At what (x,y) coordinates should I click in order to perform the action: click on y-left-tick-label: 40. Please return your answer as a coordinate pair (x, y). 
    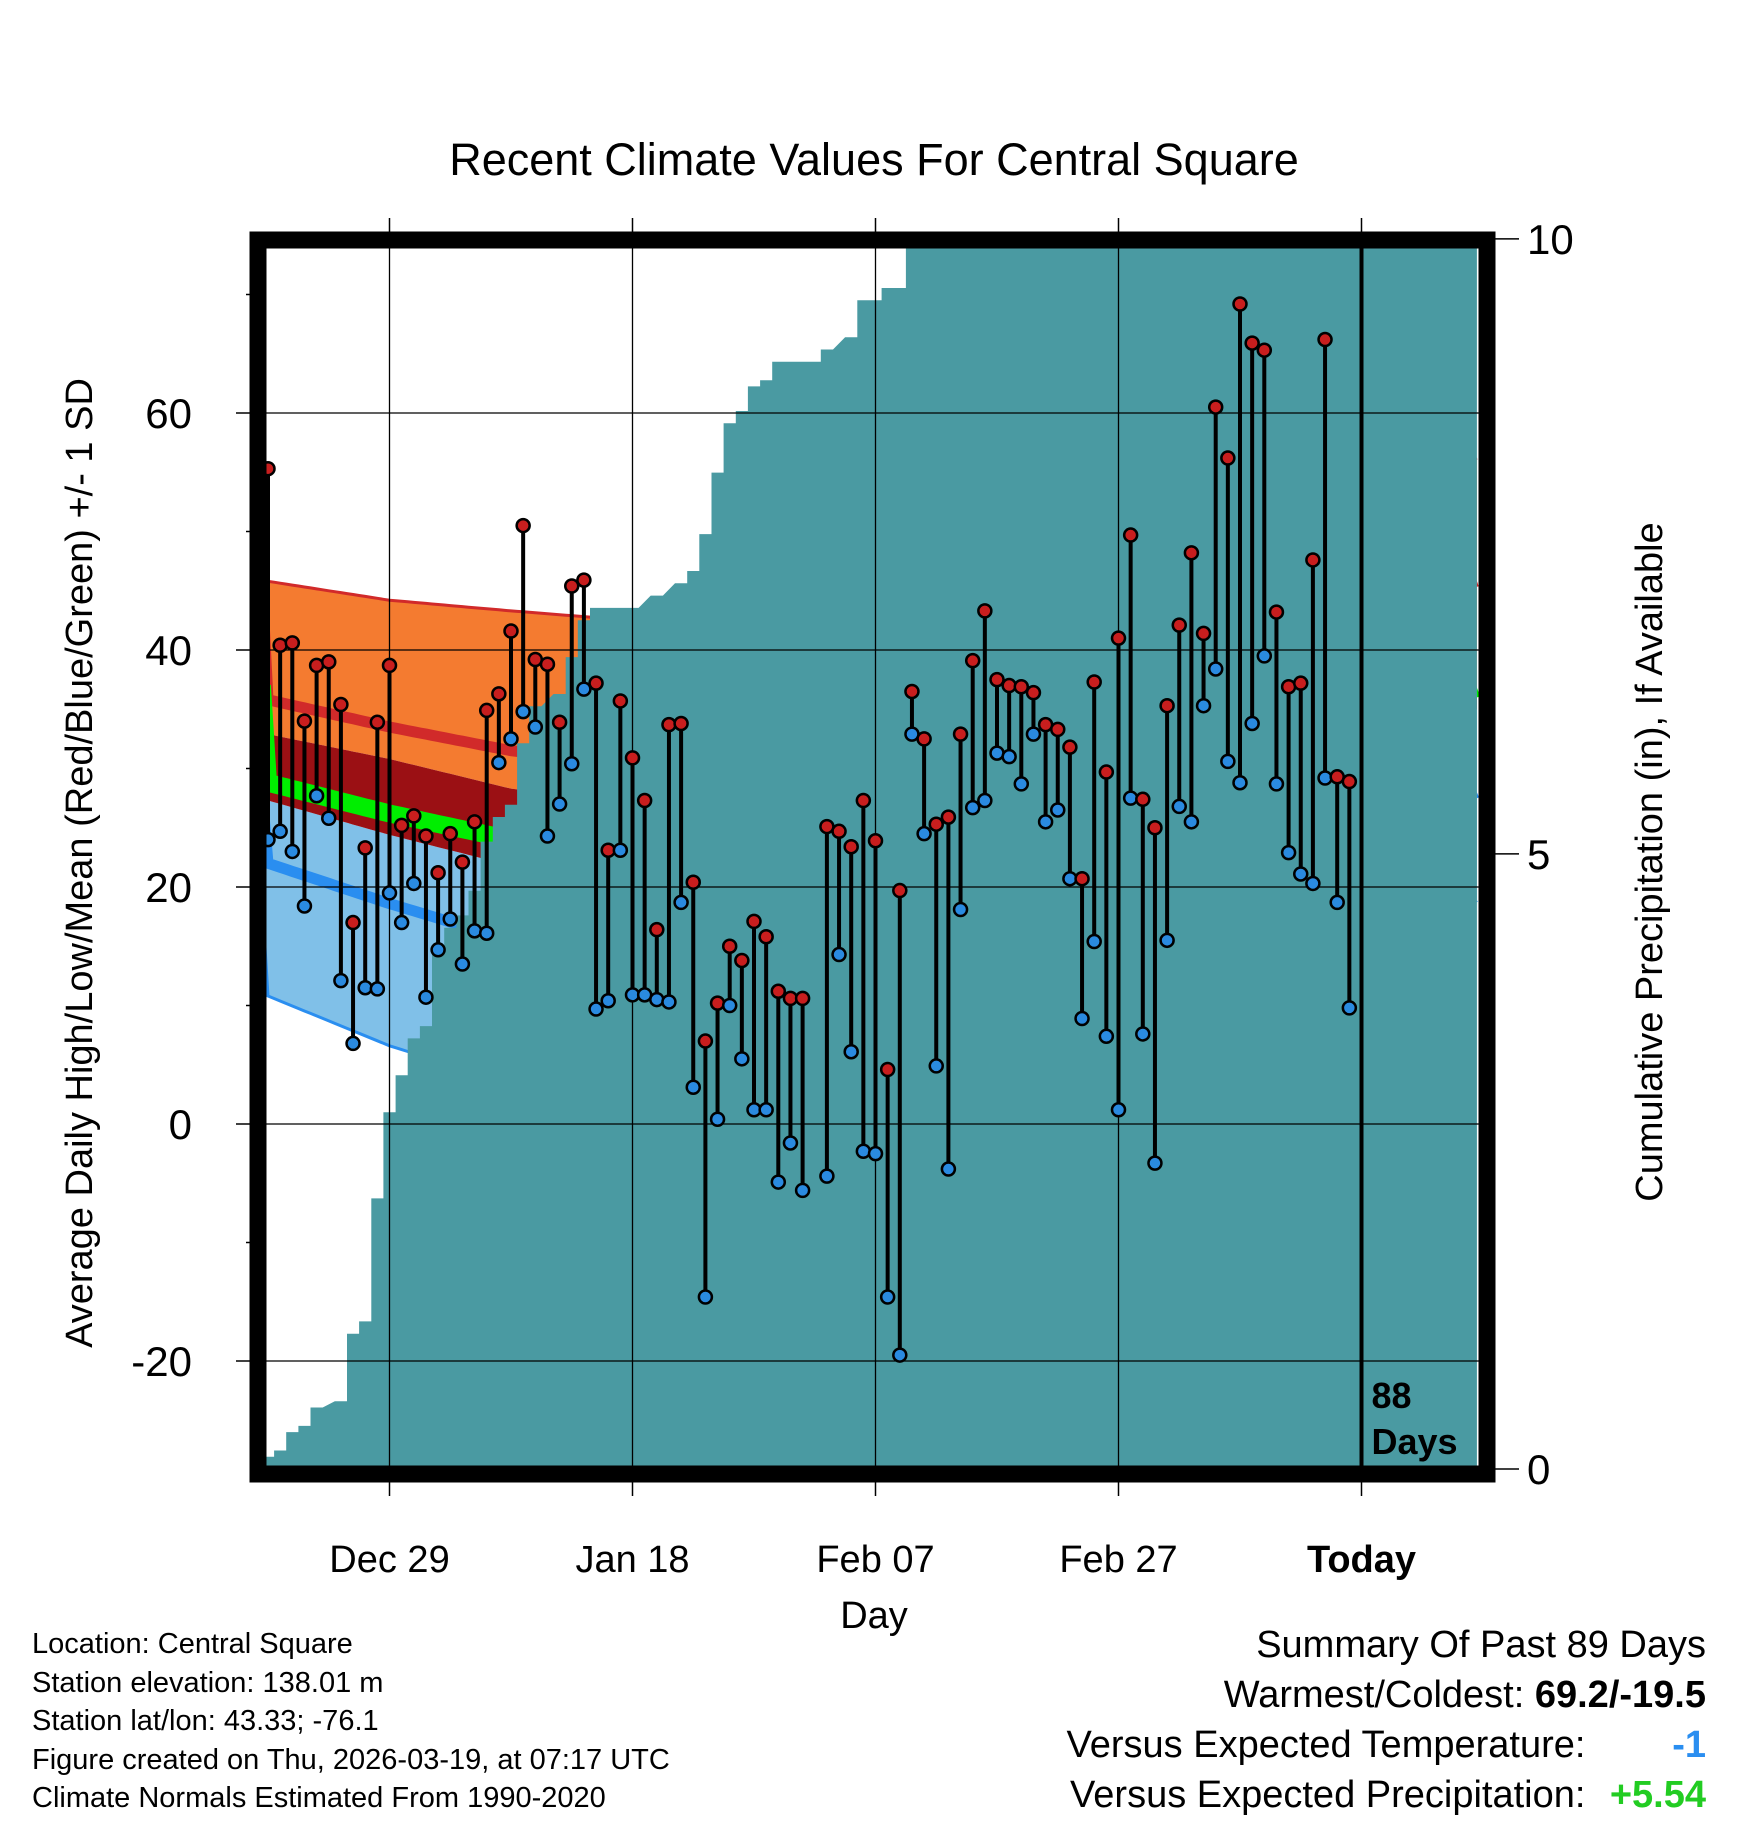
    Looking at the image, I should click on (168, 650).